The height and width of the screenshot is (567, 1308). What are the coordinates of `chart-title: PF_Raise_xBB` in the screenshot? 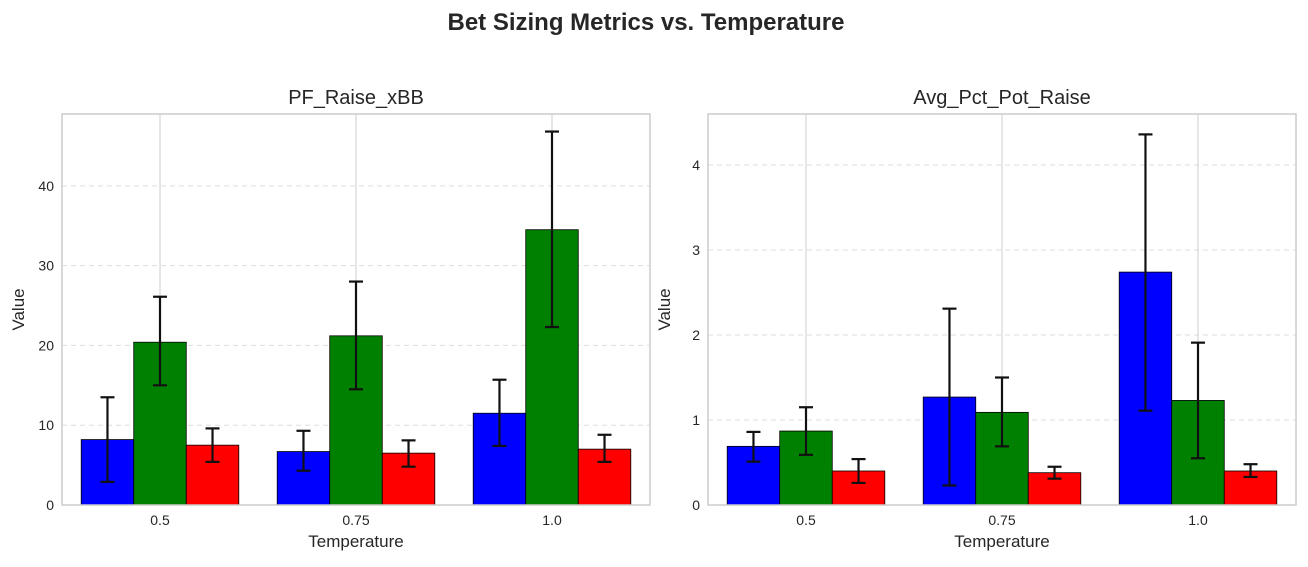 It's located at (356, 98).